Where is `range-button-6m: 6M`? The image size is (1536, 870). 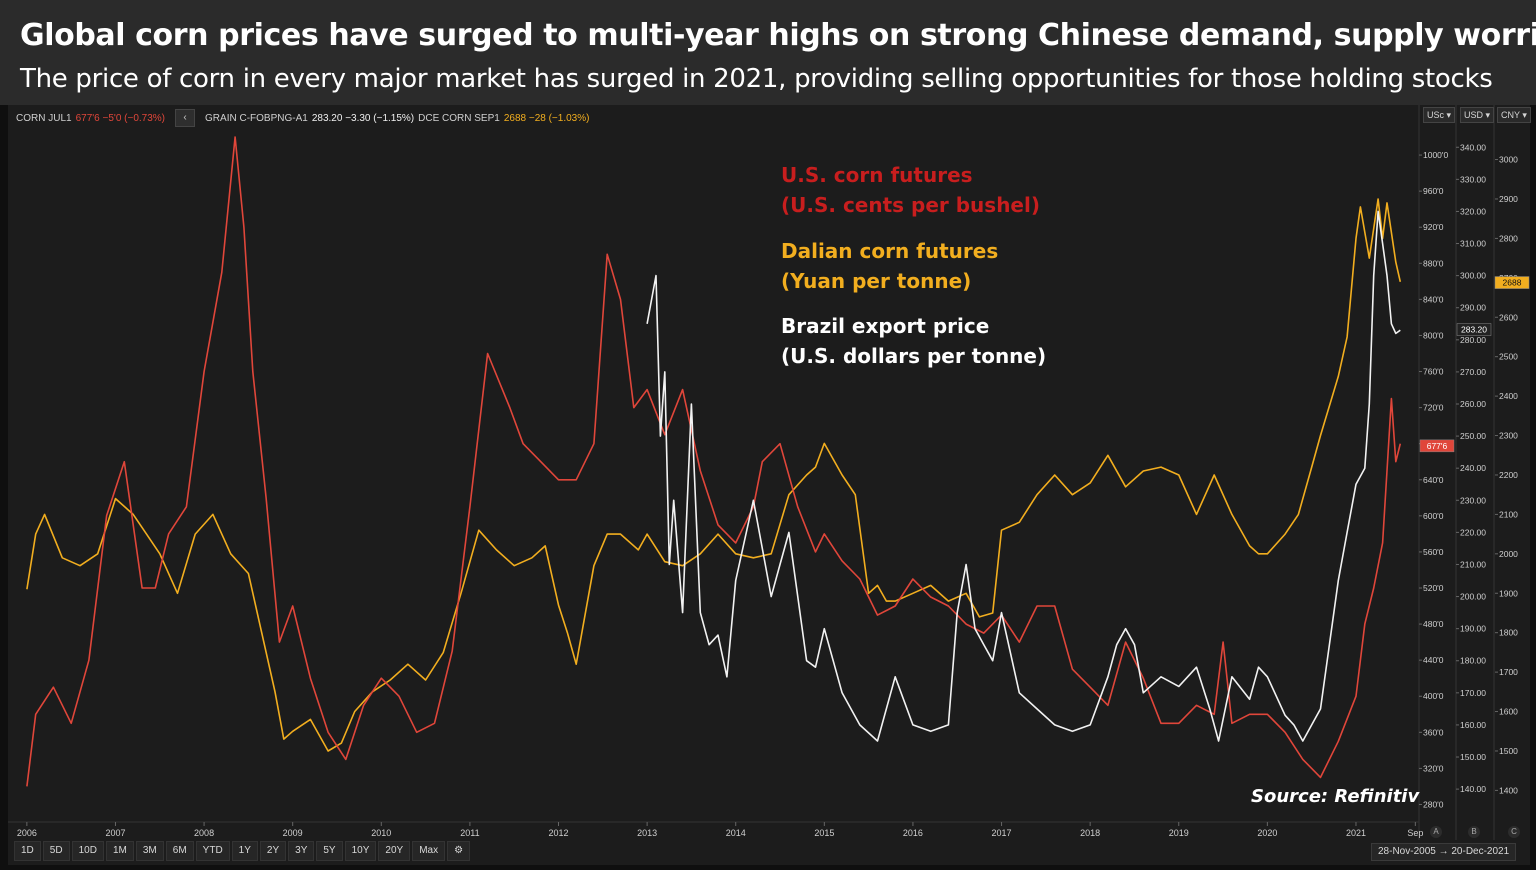
range-button-6m: 6M is located at coordinates (179, 851).